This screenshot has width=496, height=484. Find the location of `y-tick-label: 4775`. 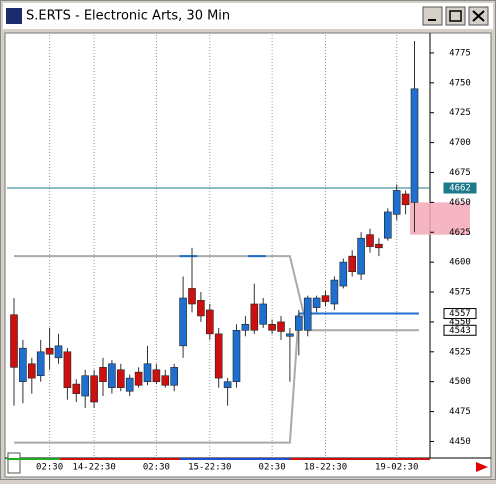

y-tick-label: 4775 is located at coordinates (460, 53).